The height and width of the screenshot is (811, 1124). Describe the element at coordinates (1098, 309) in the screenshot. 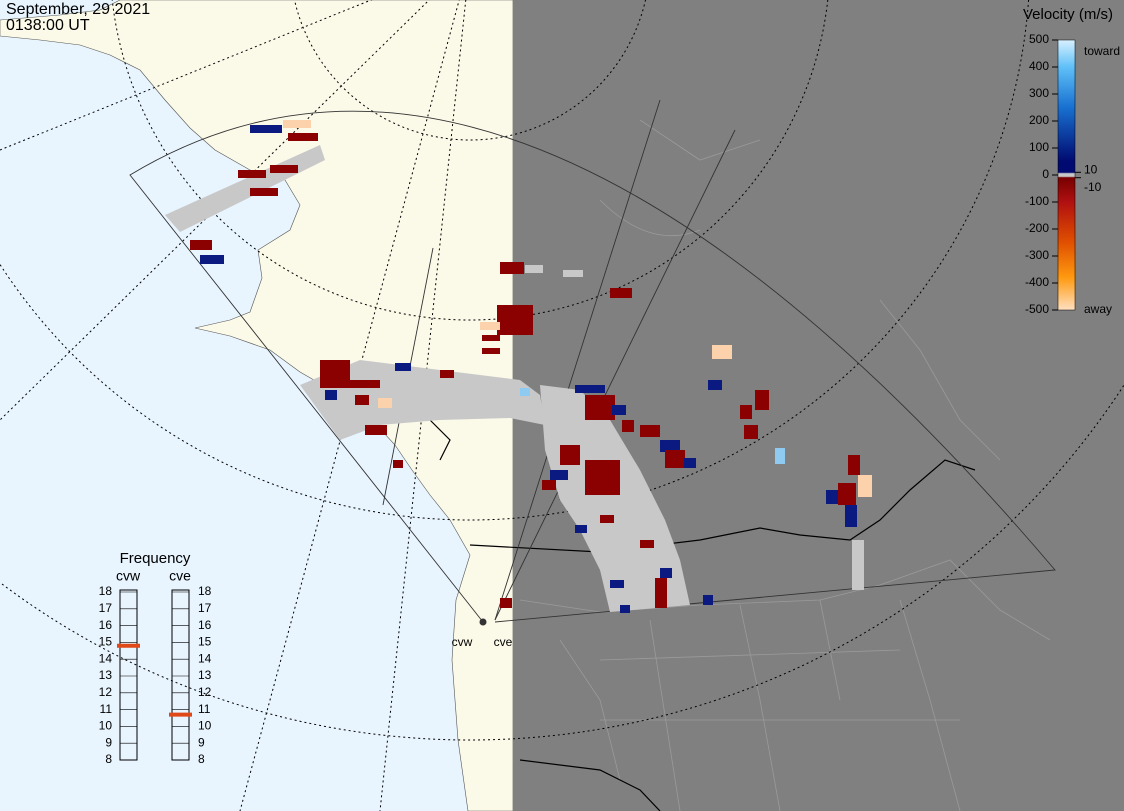

I see `away-label: away` at that location.